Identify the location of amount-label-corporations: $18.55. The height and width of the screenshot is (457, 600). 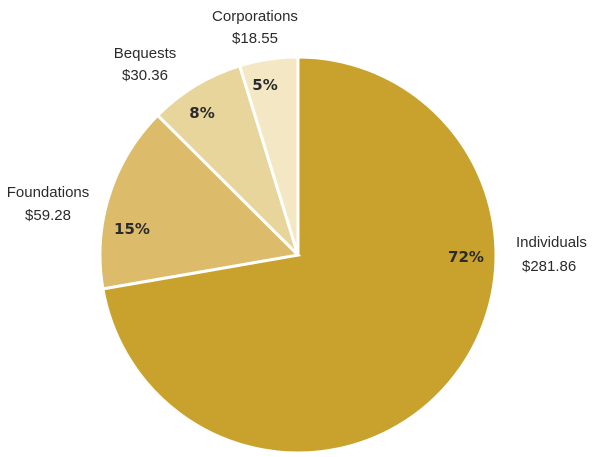
(255, 38).